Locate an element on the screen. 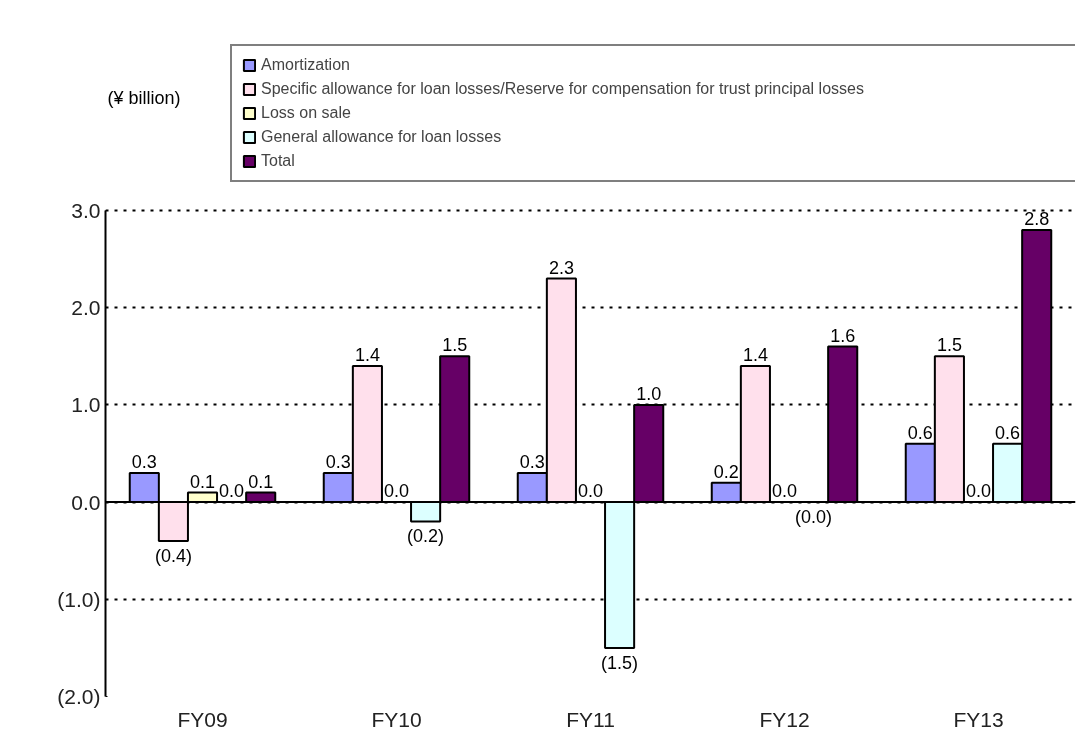 The image size is (1082, 742). data-label: 1.6 is located at coordinates (843, 335).